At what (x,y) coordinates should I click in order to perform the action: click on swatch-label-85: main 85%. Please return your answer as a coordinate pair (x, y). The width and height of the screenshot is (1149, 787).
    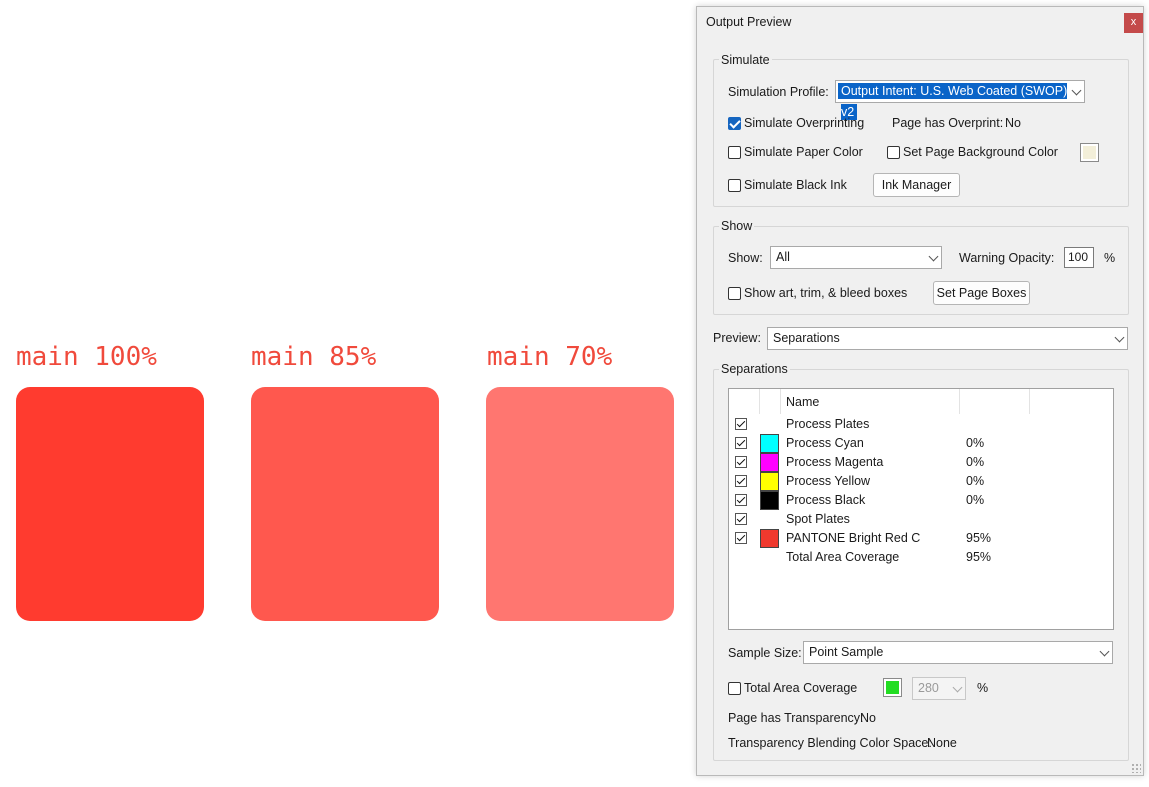
    Looking at the image, I should click on (314, 357).